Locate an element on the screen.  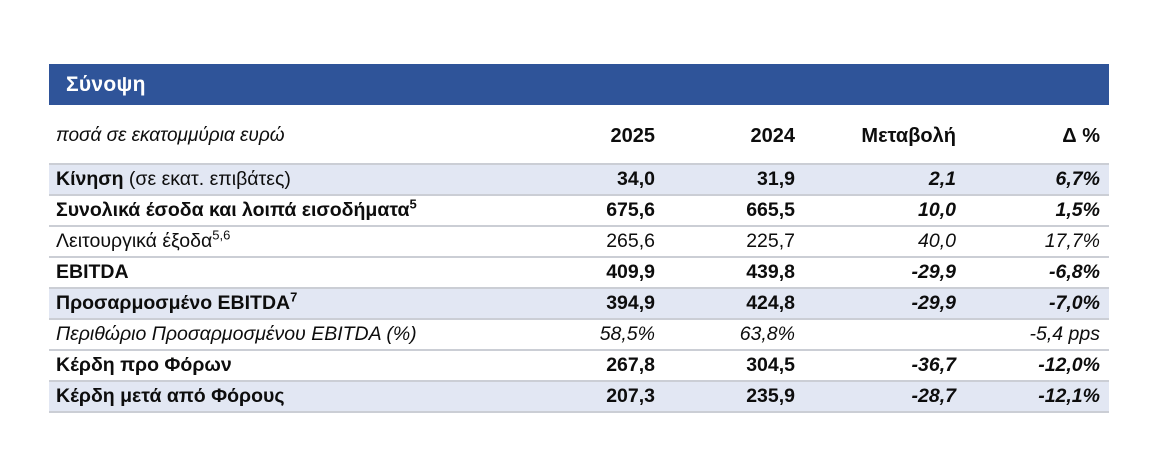
cell-change-value: -36,7 is located at coordinates (884, 365).